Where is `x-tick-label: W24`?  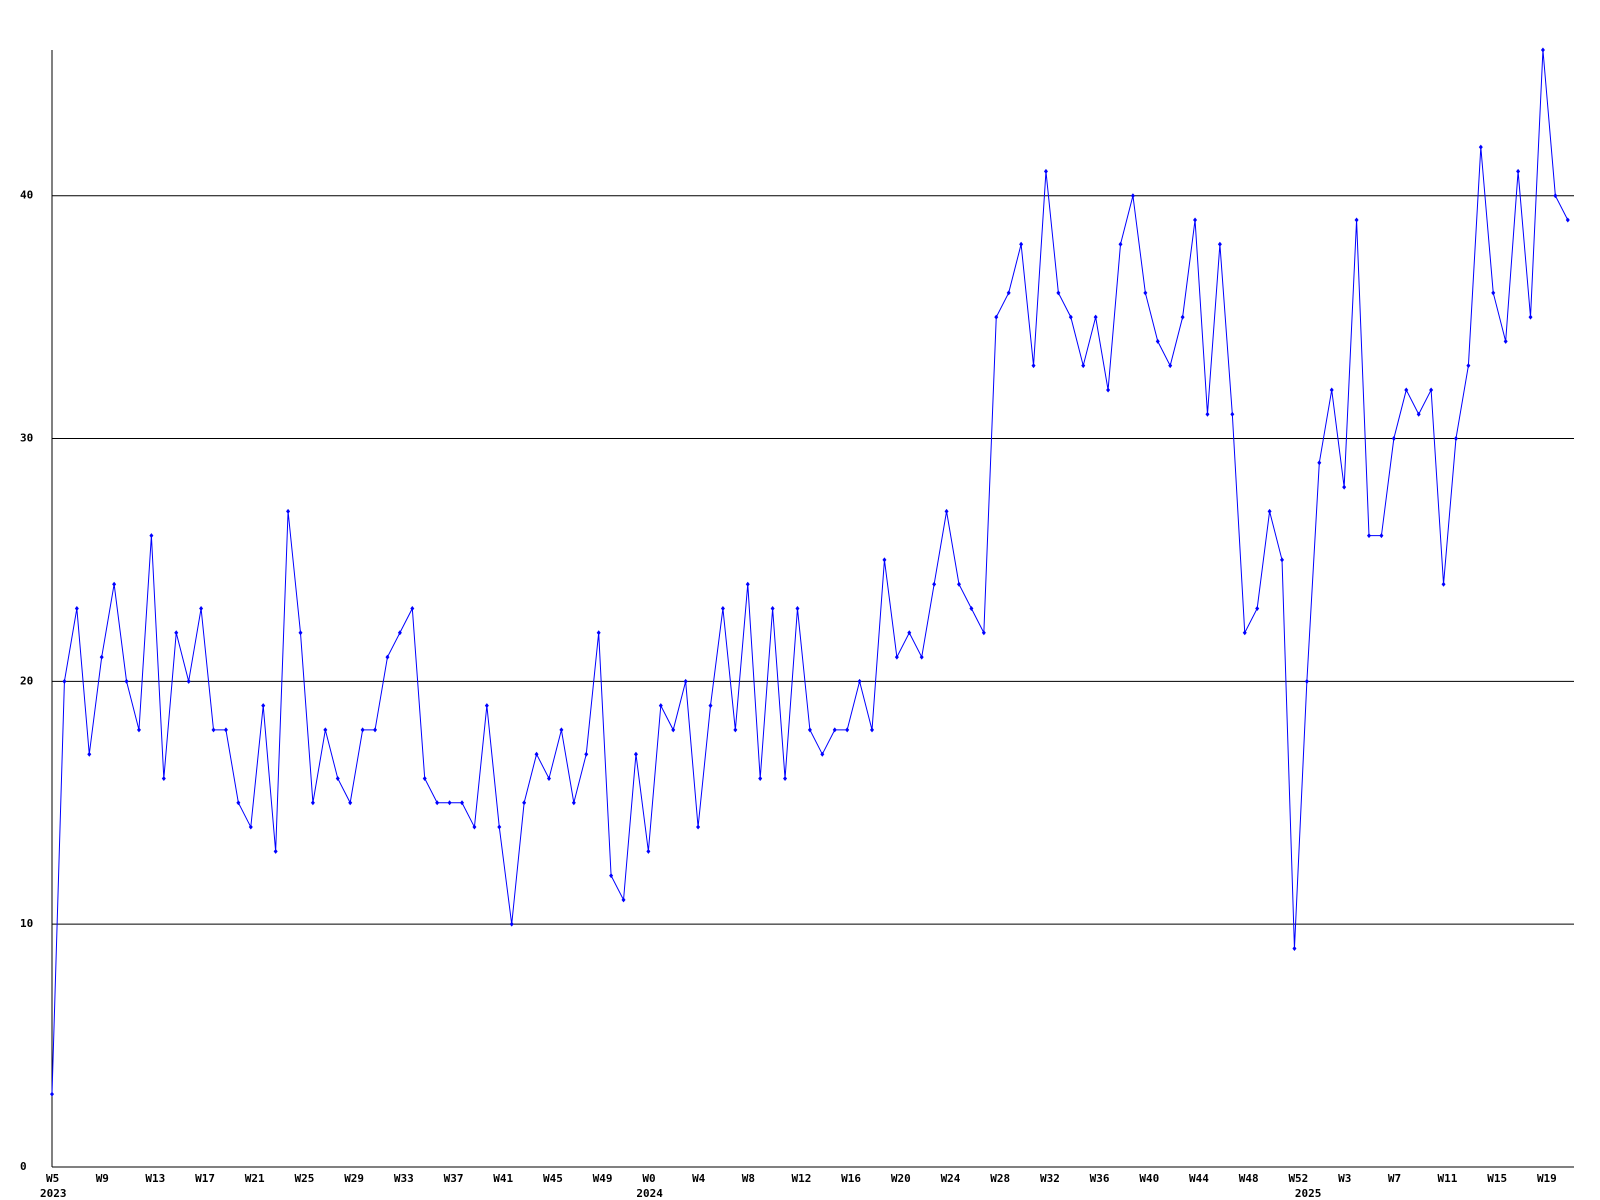 x-tick-label: W24 is located at coordinates (951, 1178).